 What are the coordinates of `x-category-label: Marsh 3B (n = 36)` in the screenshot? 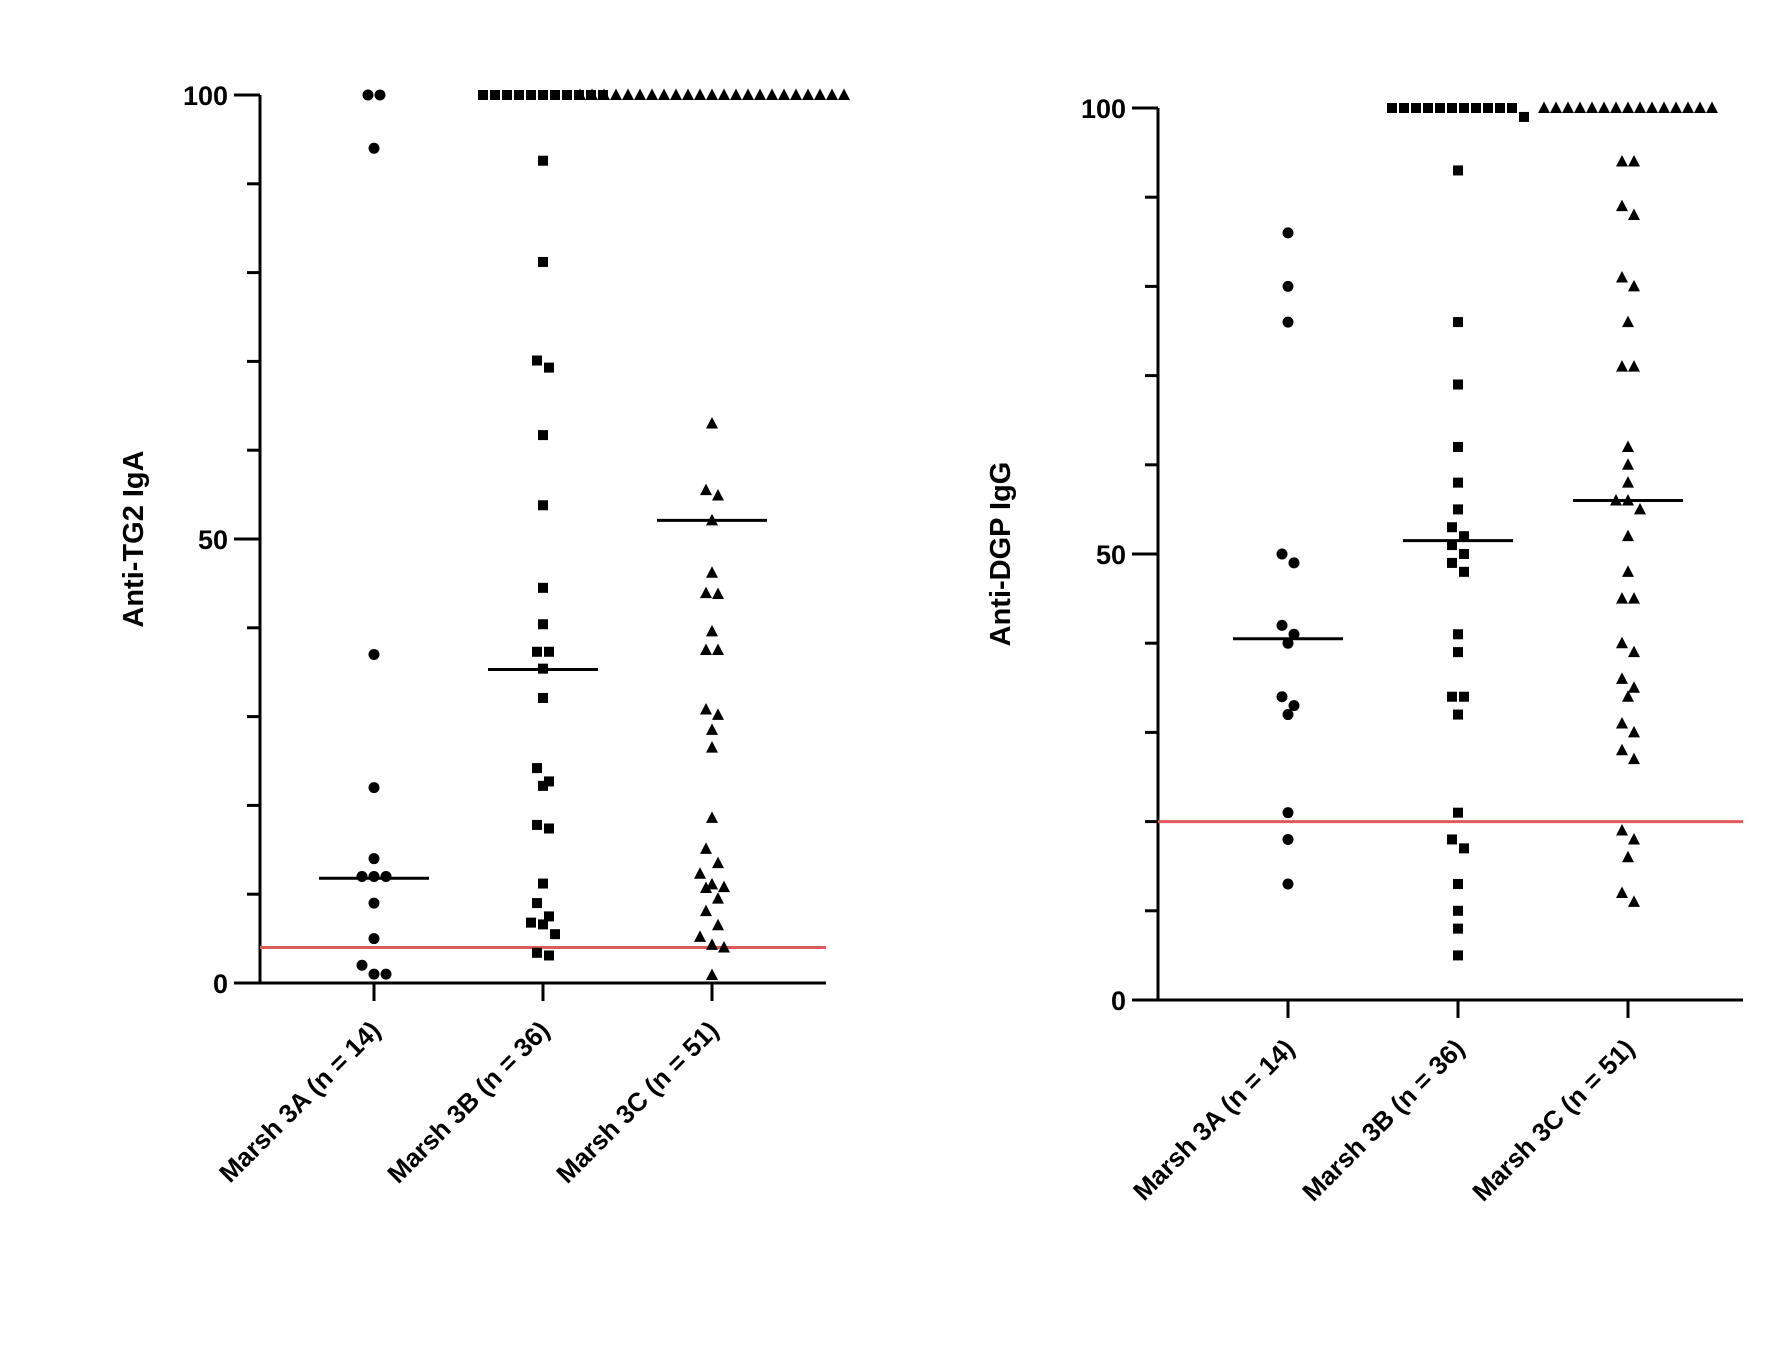 It's located at (1383, 1120).